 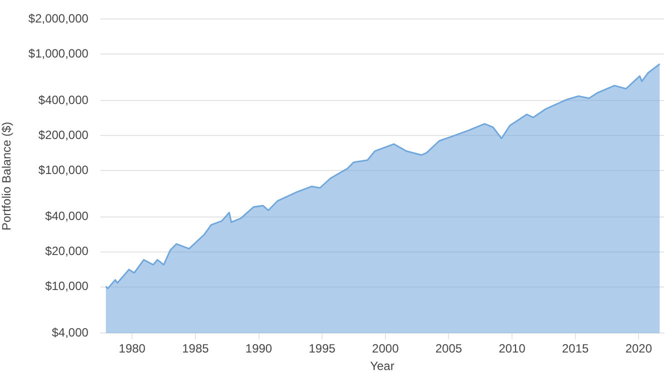 What do you see at coordinates (58, 19) in the screenshot?
I see `y-tick-label: $2,000,000` at bounding box center [58, 19].